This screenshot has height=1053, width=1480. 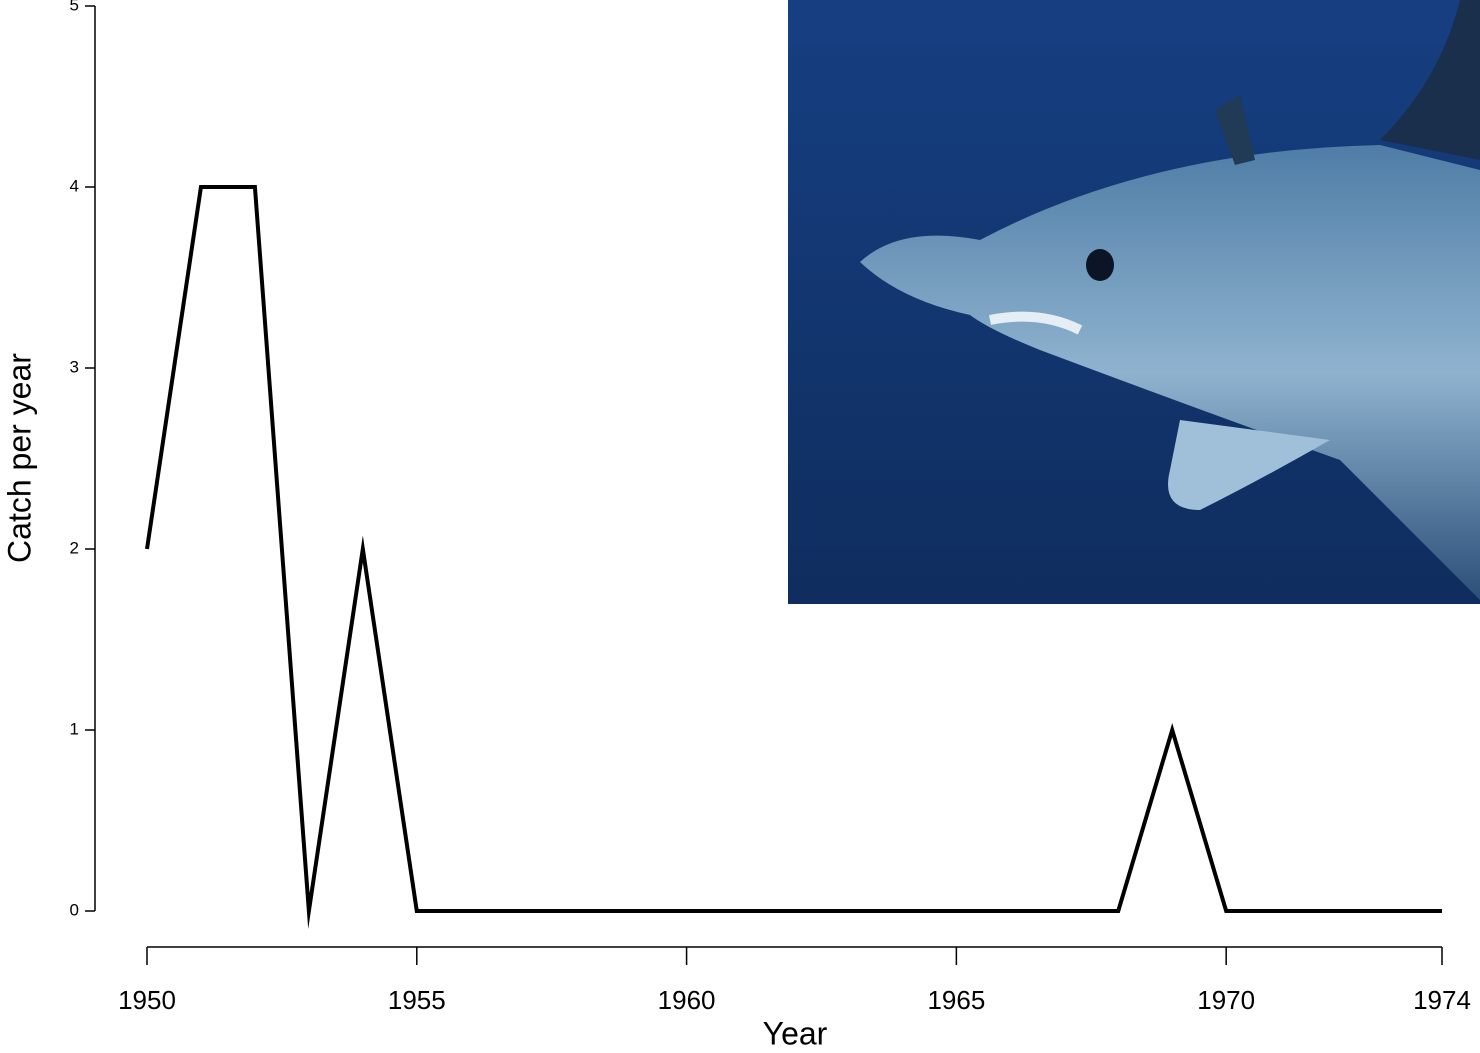 What do you see at coordinates (1226, 1000) in the screenshot?
I see `x-tick-label: 1970` at bounding box center [1226, 1000].